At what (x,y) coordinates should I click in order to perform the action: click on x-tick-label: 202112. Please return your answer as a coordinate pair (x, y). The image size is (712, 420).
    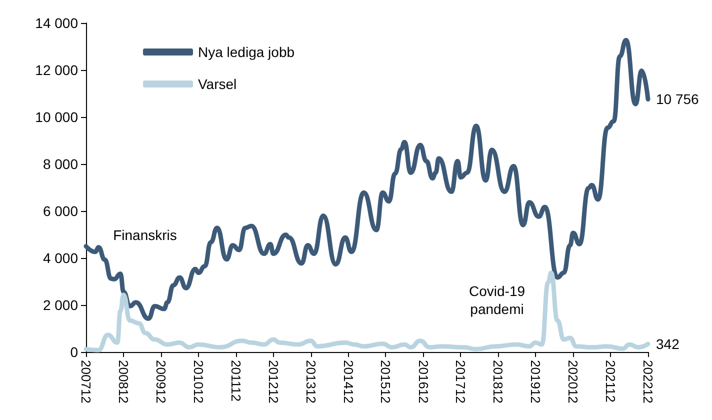
    Looking at the image, I should click on (610, 381).